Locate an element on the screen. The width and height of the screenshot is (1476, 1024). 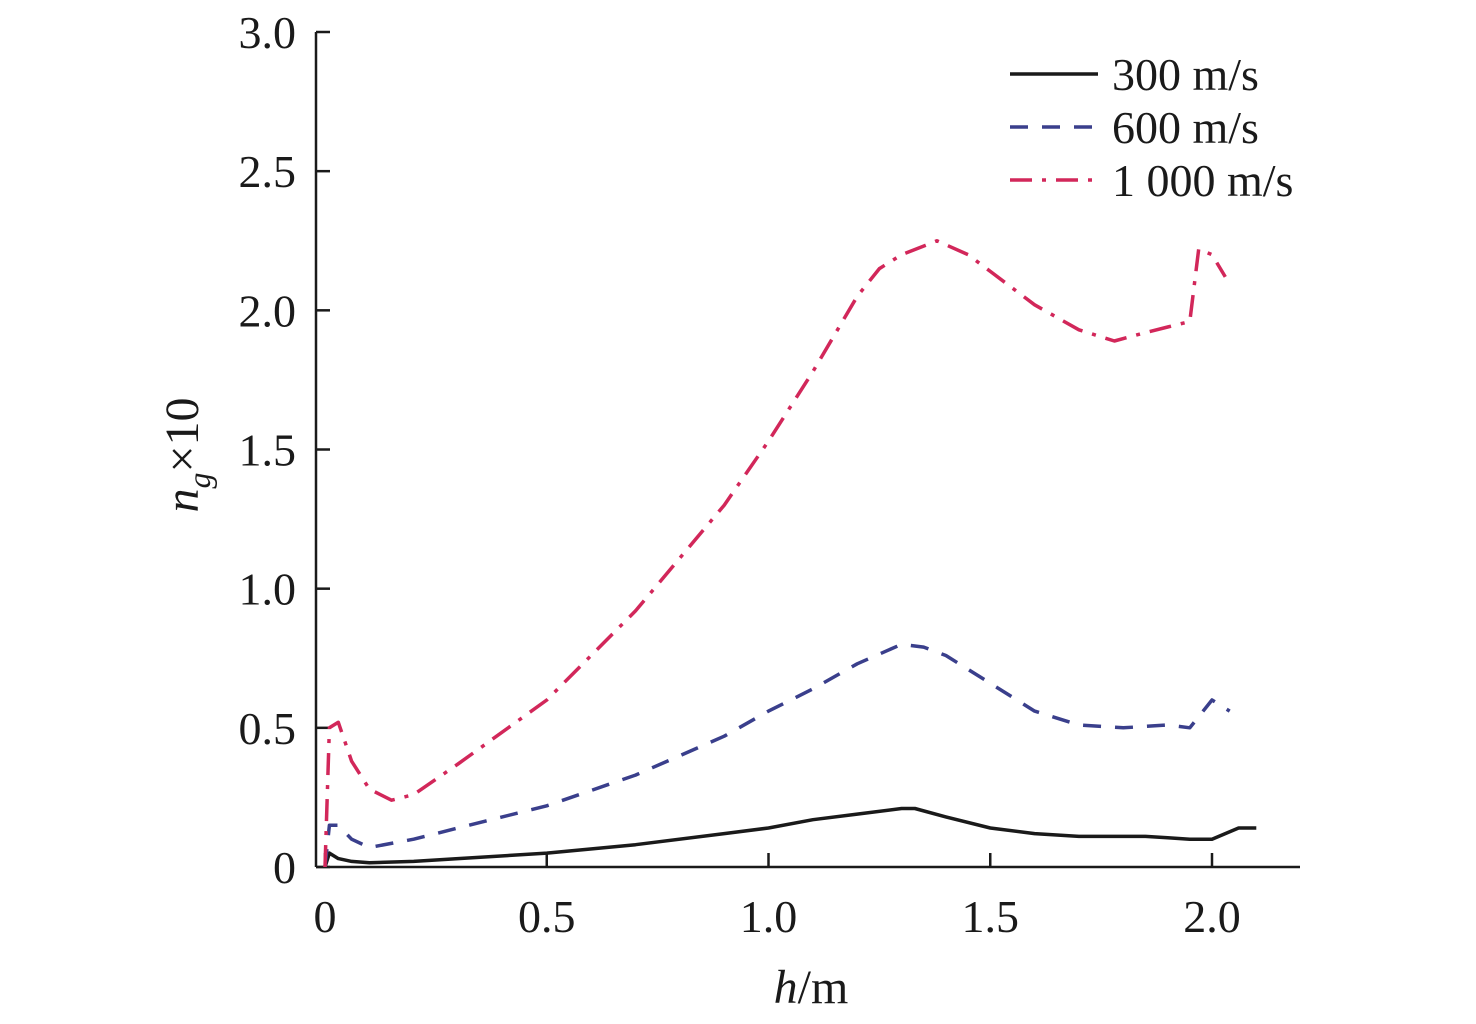
y-tick-label: 3.0 is located at coordinates (268, 32).